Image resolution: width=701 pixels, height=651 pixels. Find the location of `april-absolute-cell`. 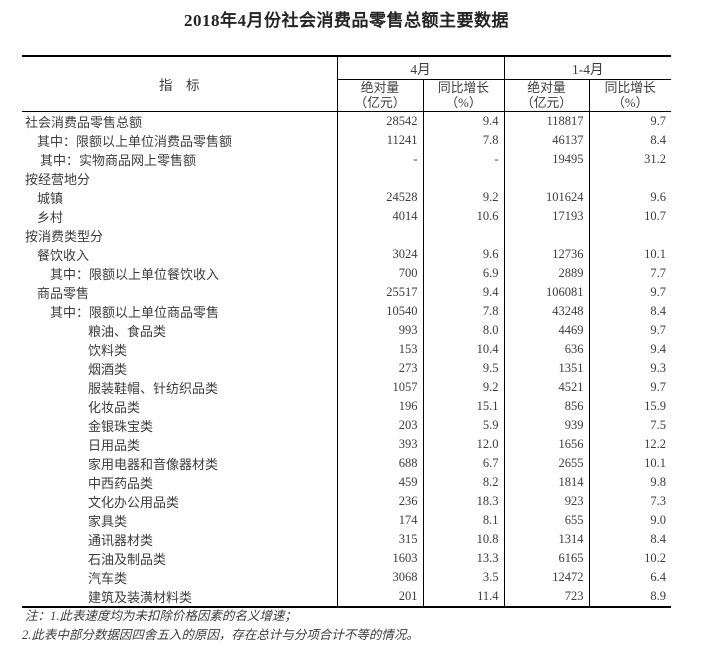

april-absolute-cell is located at coordinates (380, 235).